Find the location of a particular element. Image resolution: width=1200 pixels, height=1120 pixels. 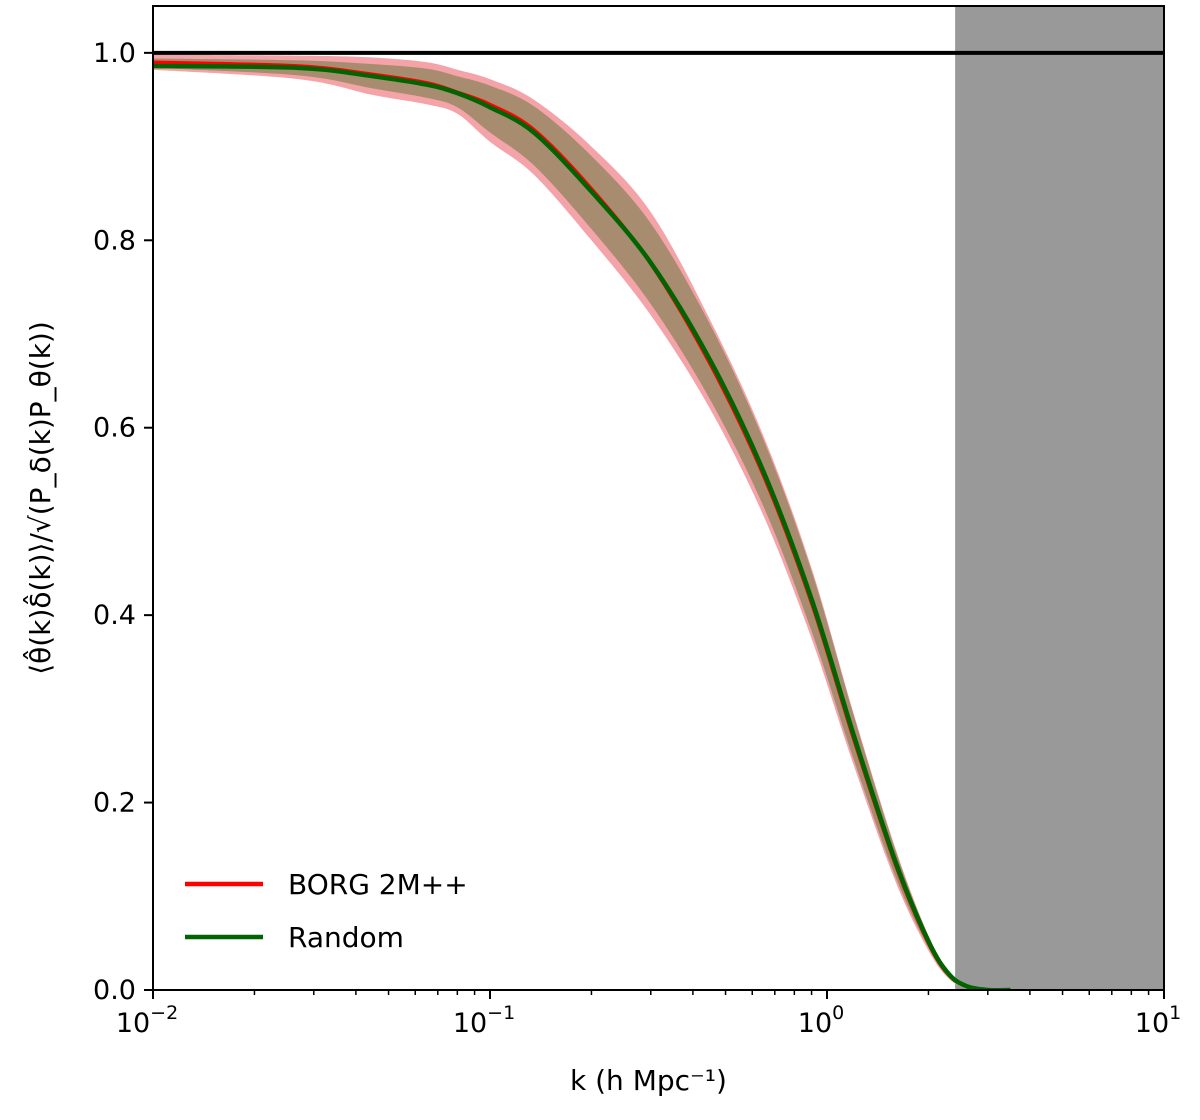

y-tick-label-6: 1.0 is located at coordinates (114, 53).